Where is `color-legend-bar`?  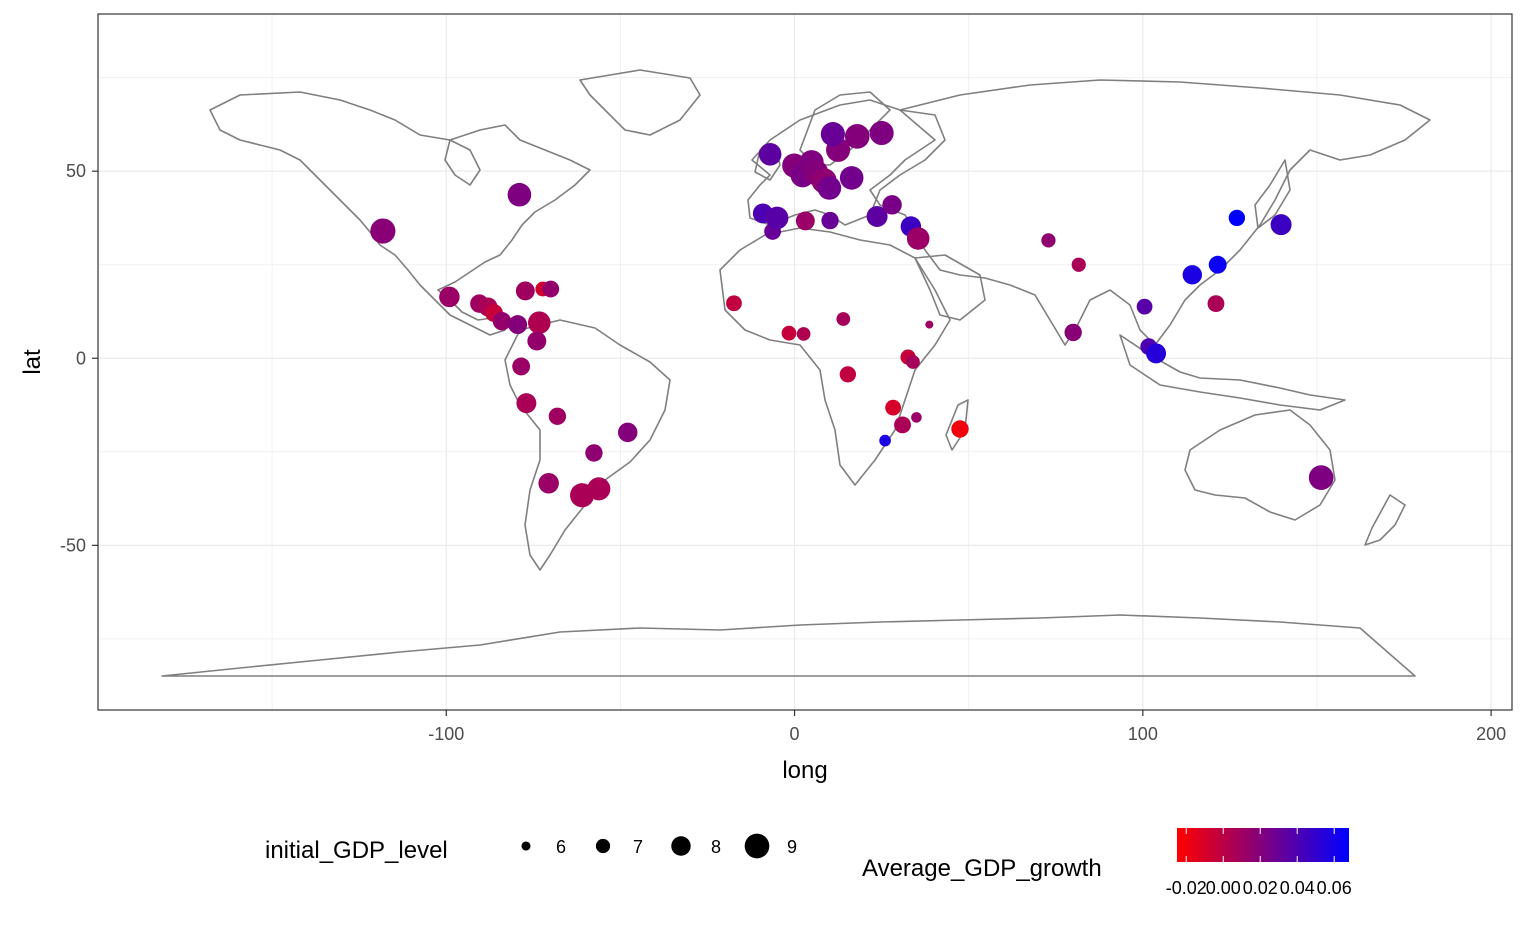
color-legend-bar is located at coordinates (1263, 845).